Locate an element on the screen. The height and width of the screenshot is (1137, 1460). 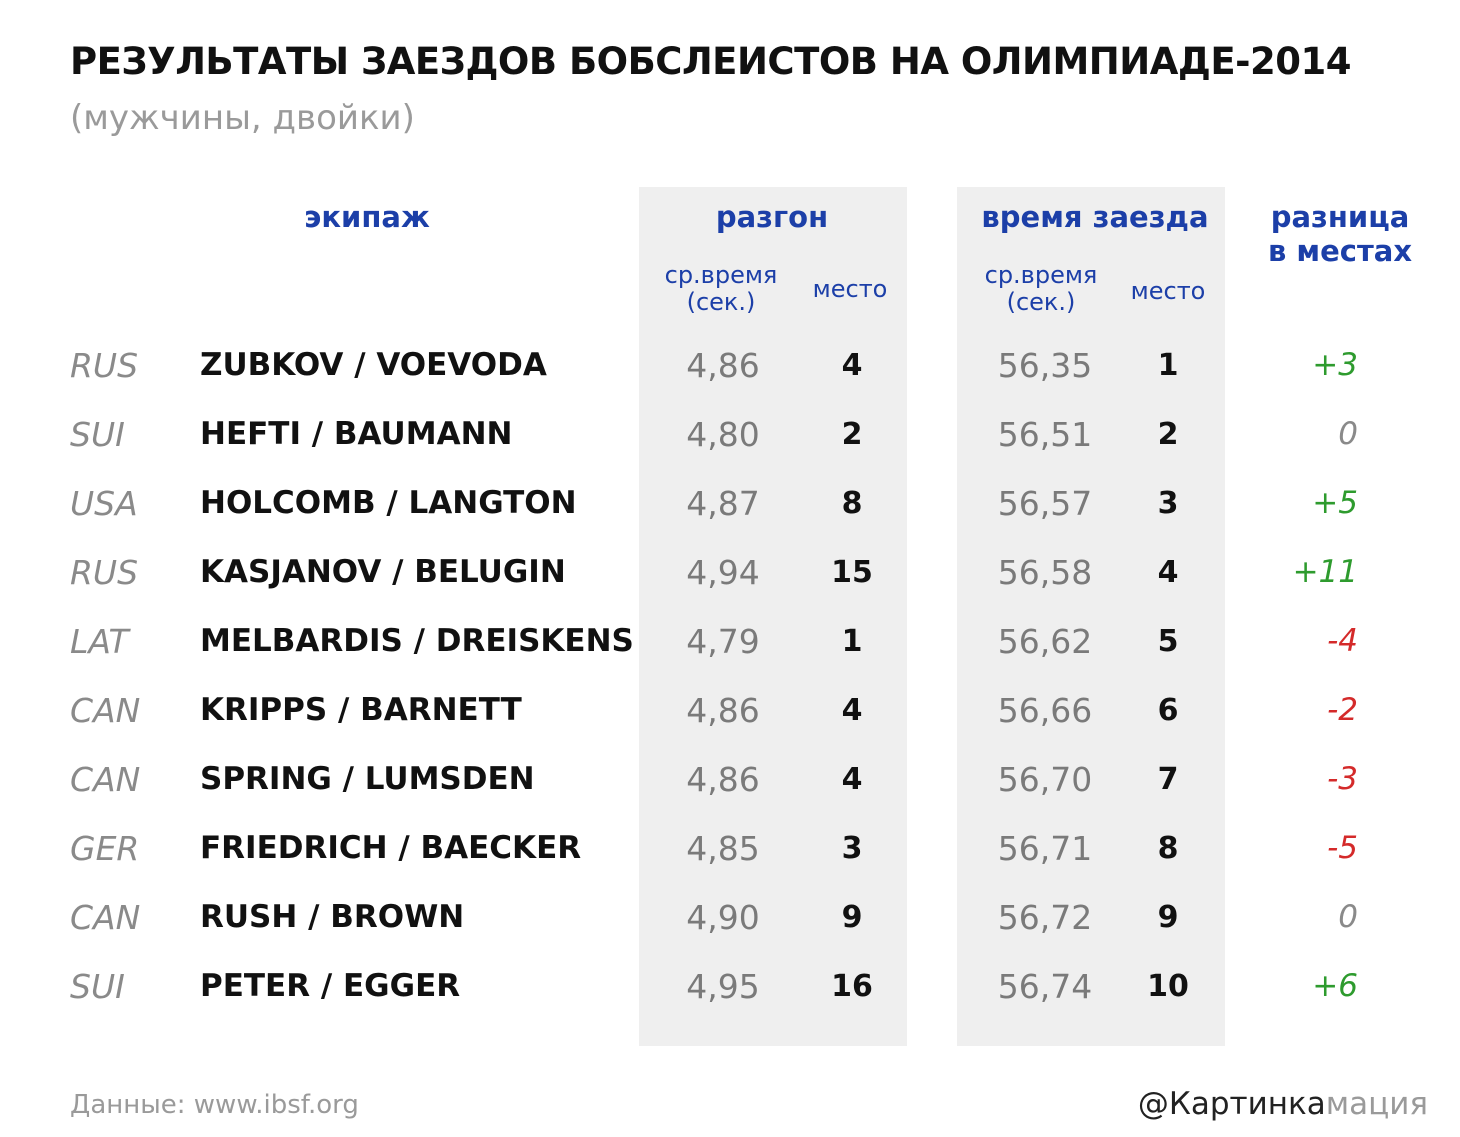
run-place-header: место is located at coordinates (1168, 291).